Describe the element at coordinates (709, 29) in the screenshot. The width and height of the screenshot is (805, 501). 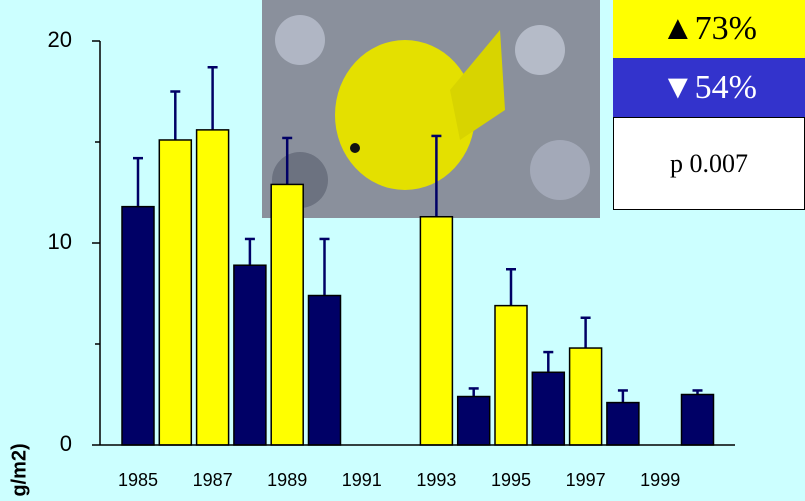
I see `annotation: ▲73%` at that location.